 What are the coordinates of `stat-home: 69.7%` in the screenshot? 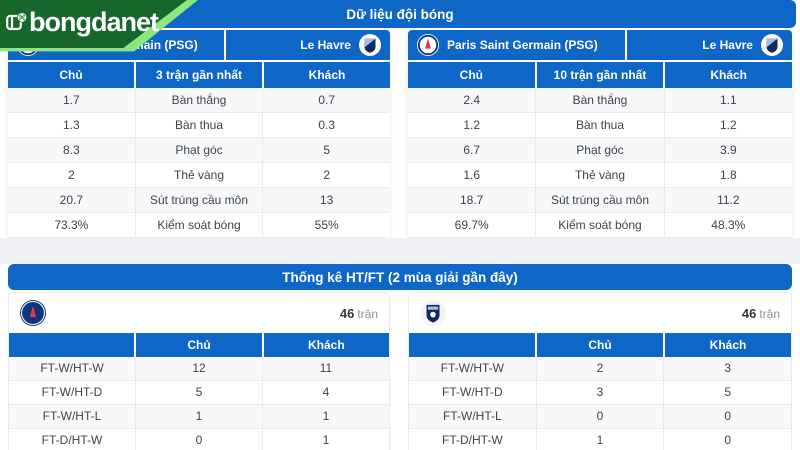 It's located at (471, 225).